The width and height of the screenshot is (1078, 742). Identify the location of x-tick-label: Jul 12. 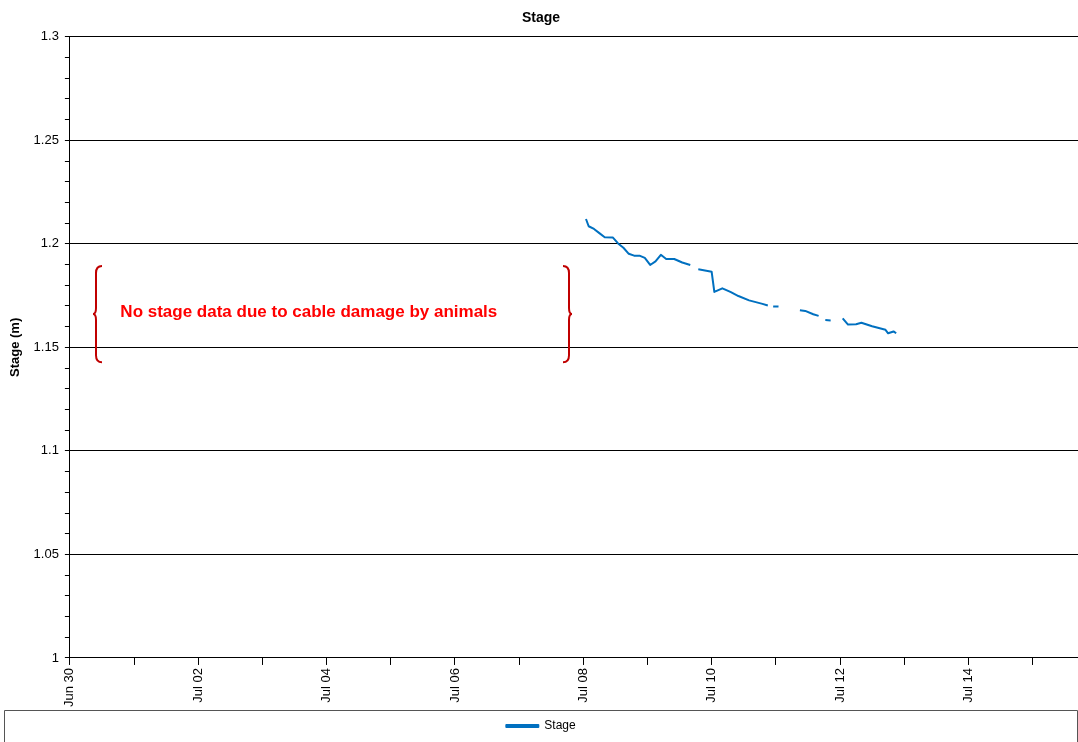
(839, 685).